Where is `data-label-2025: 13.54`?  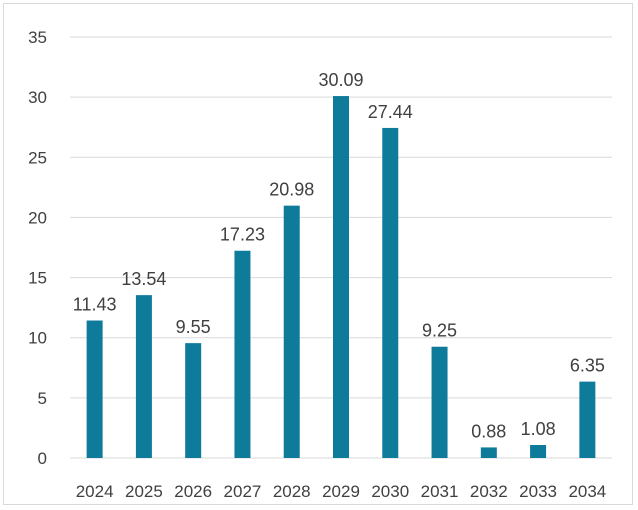
data-label-2025: 13.54 is located at coordinates (143, 279).